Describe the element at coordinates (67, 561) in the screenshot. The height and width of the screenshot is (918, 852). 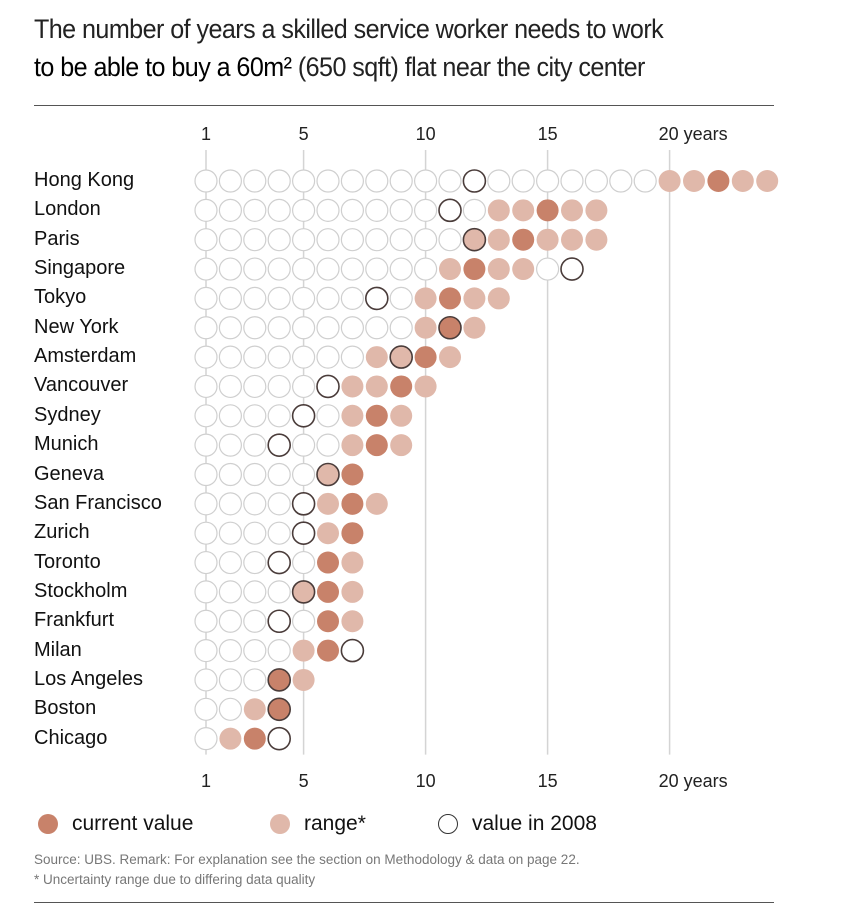
I see `city-label: Toronto` at that location.